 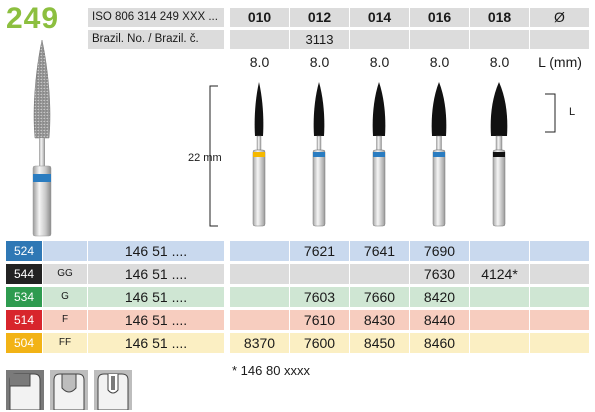 What do you see at coordinates (319, 17) in the screenshot?
I see `size-012: 012` at bounding box center [319, 17].